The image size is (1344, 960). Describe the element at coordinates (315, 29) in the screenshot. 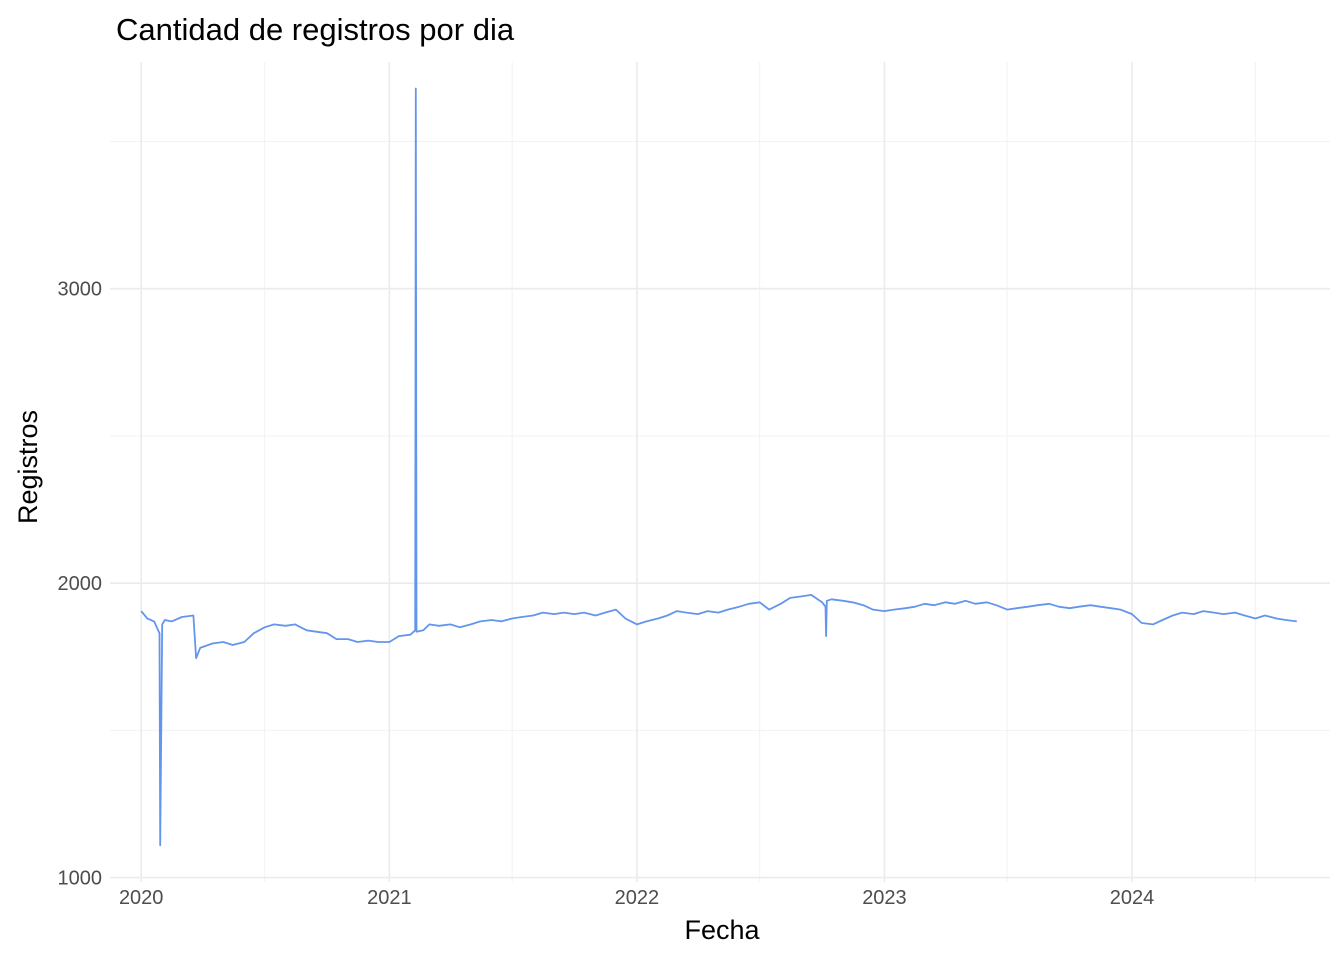

I see `chart-title: Cantidad de registros por dia` at that location.